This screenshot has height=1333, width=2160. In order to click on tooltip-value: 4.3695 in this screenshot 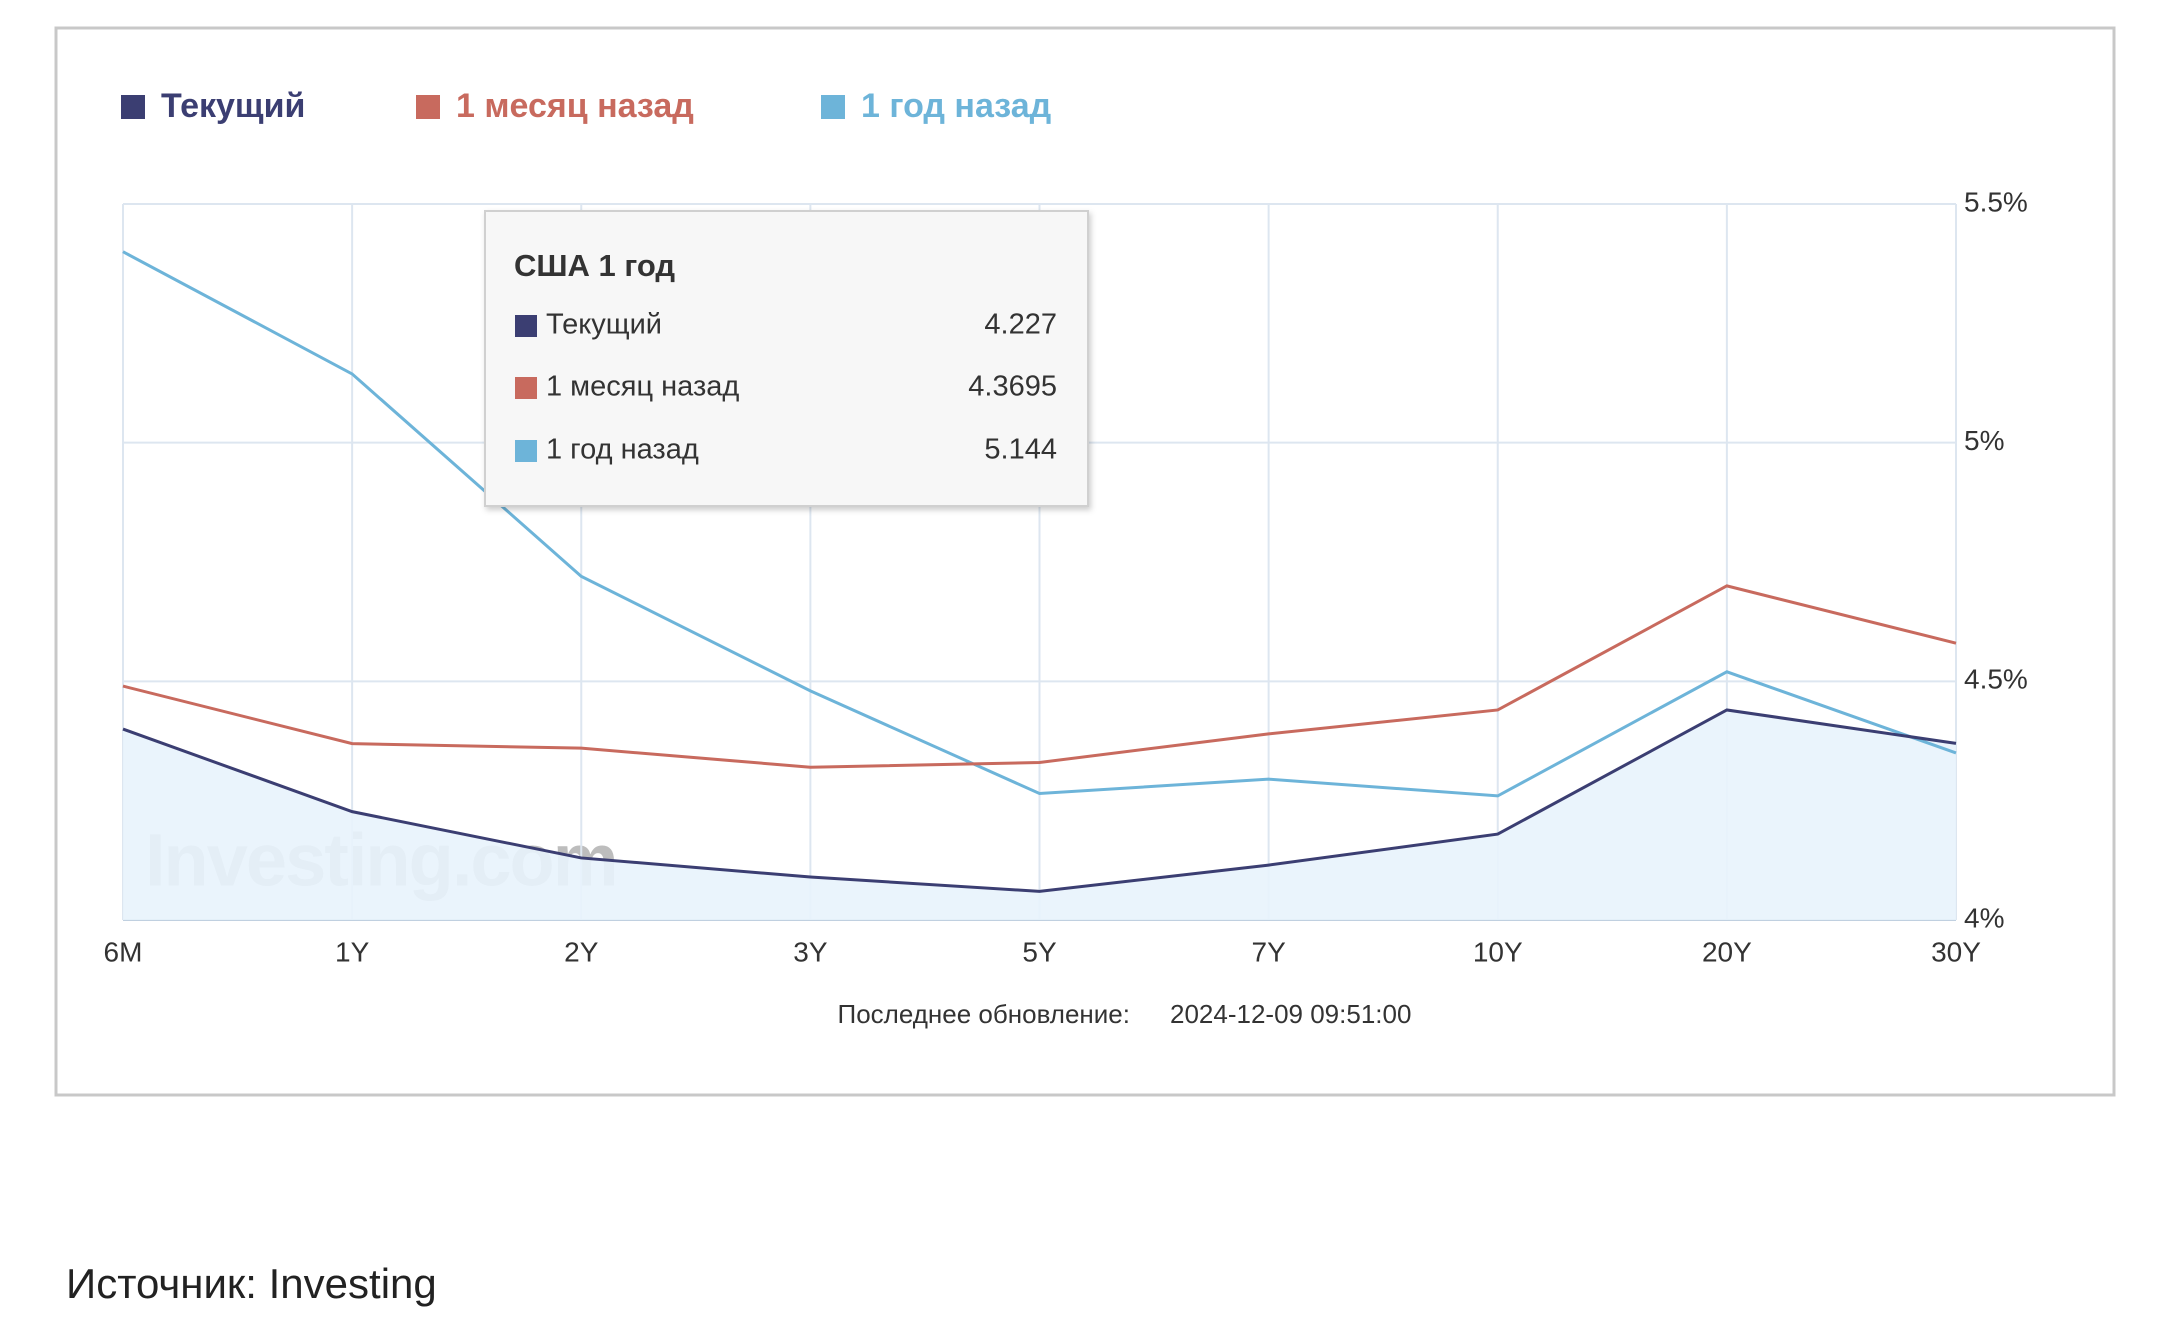, I will do `click(1012, 387)`.